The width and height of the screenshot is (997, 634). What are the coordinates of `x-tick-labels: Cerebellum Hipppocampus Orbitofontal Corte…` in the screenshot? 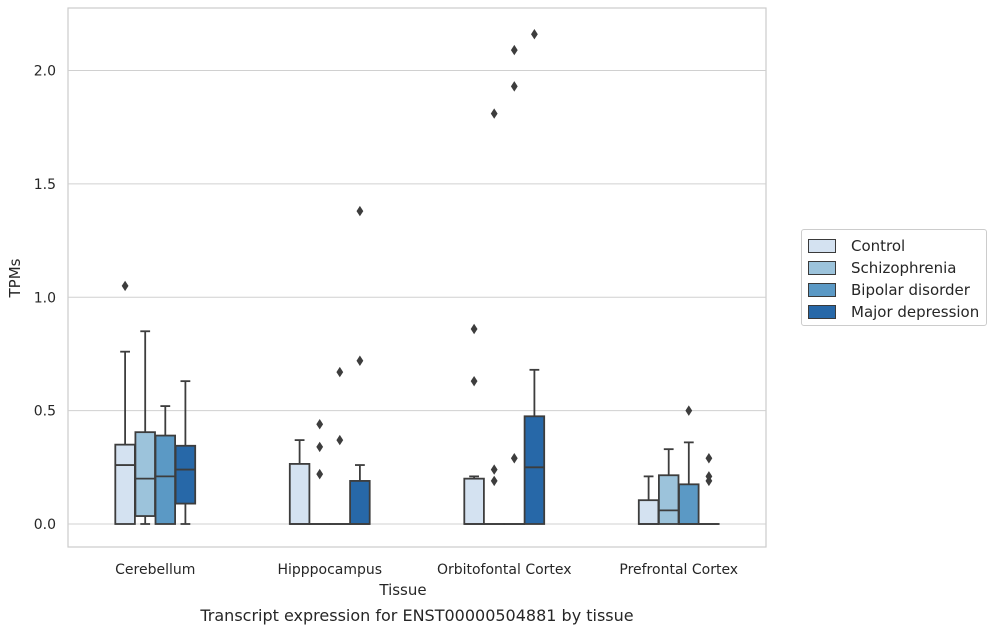 It's located at (426, 570).